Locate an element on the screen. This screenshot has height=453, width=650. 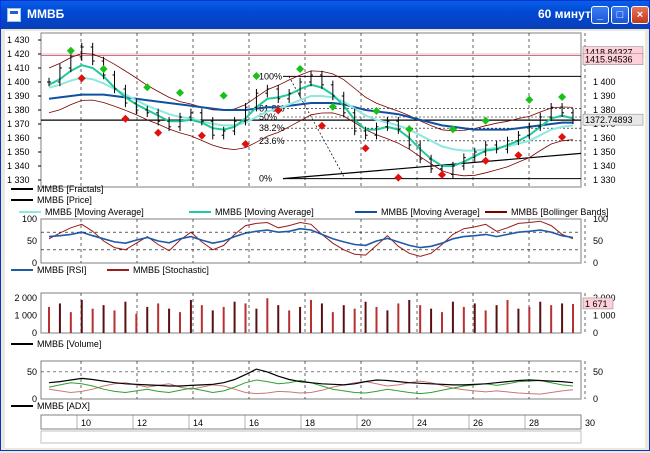
window-title: ММВБ is located at coordinates (46, 14).